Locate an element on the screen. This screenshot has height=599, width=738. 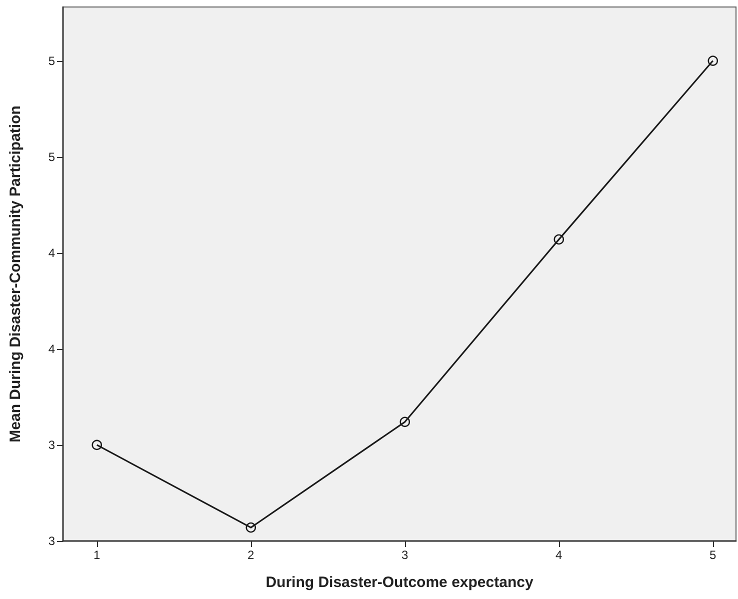
y-axis-title: Mean During Disaster-Community Participation is located at coordinates (15, 274).